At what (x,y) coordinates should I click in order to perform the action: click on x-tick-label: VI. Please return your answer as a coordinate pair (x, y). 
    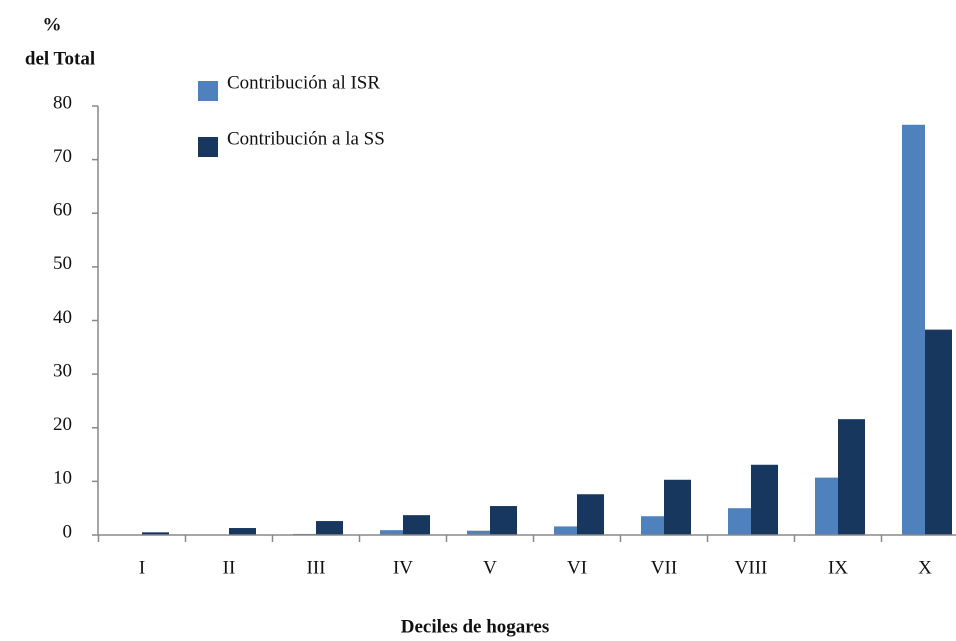
    Looking at the image, I should click on (577, 567).